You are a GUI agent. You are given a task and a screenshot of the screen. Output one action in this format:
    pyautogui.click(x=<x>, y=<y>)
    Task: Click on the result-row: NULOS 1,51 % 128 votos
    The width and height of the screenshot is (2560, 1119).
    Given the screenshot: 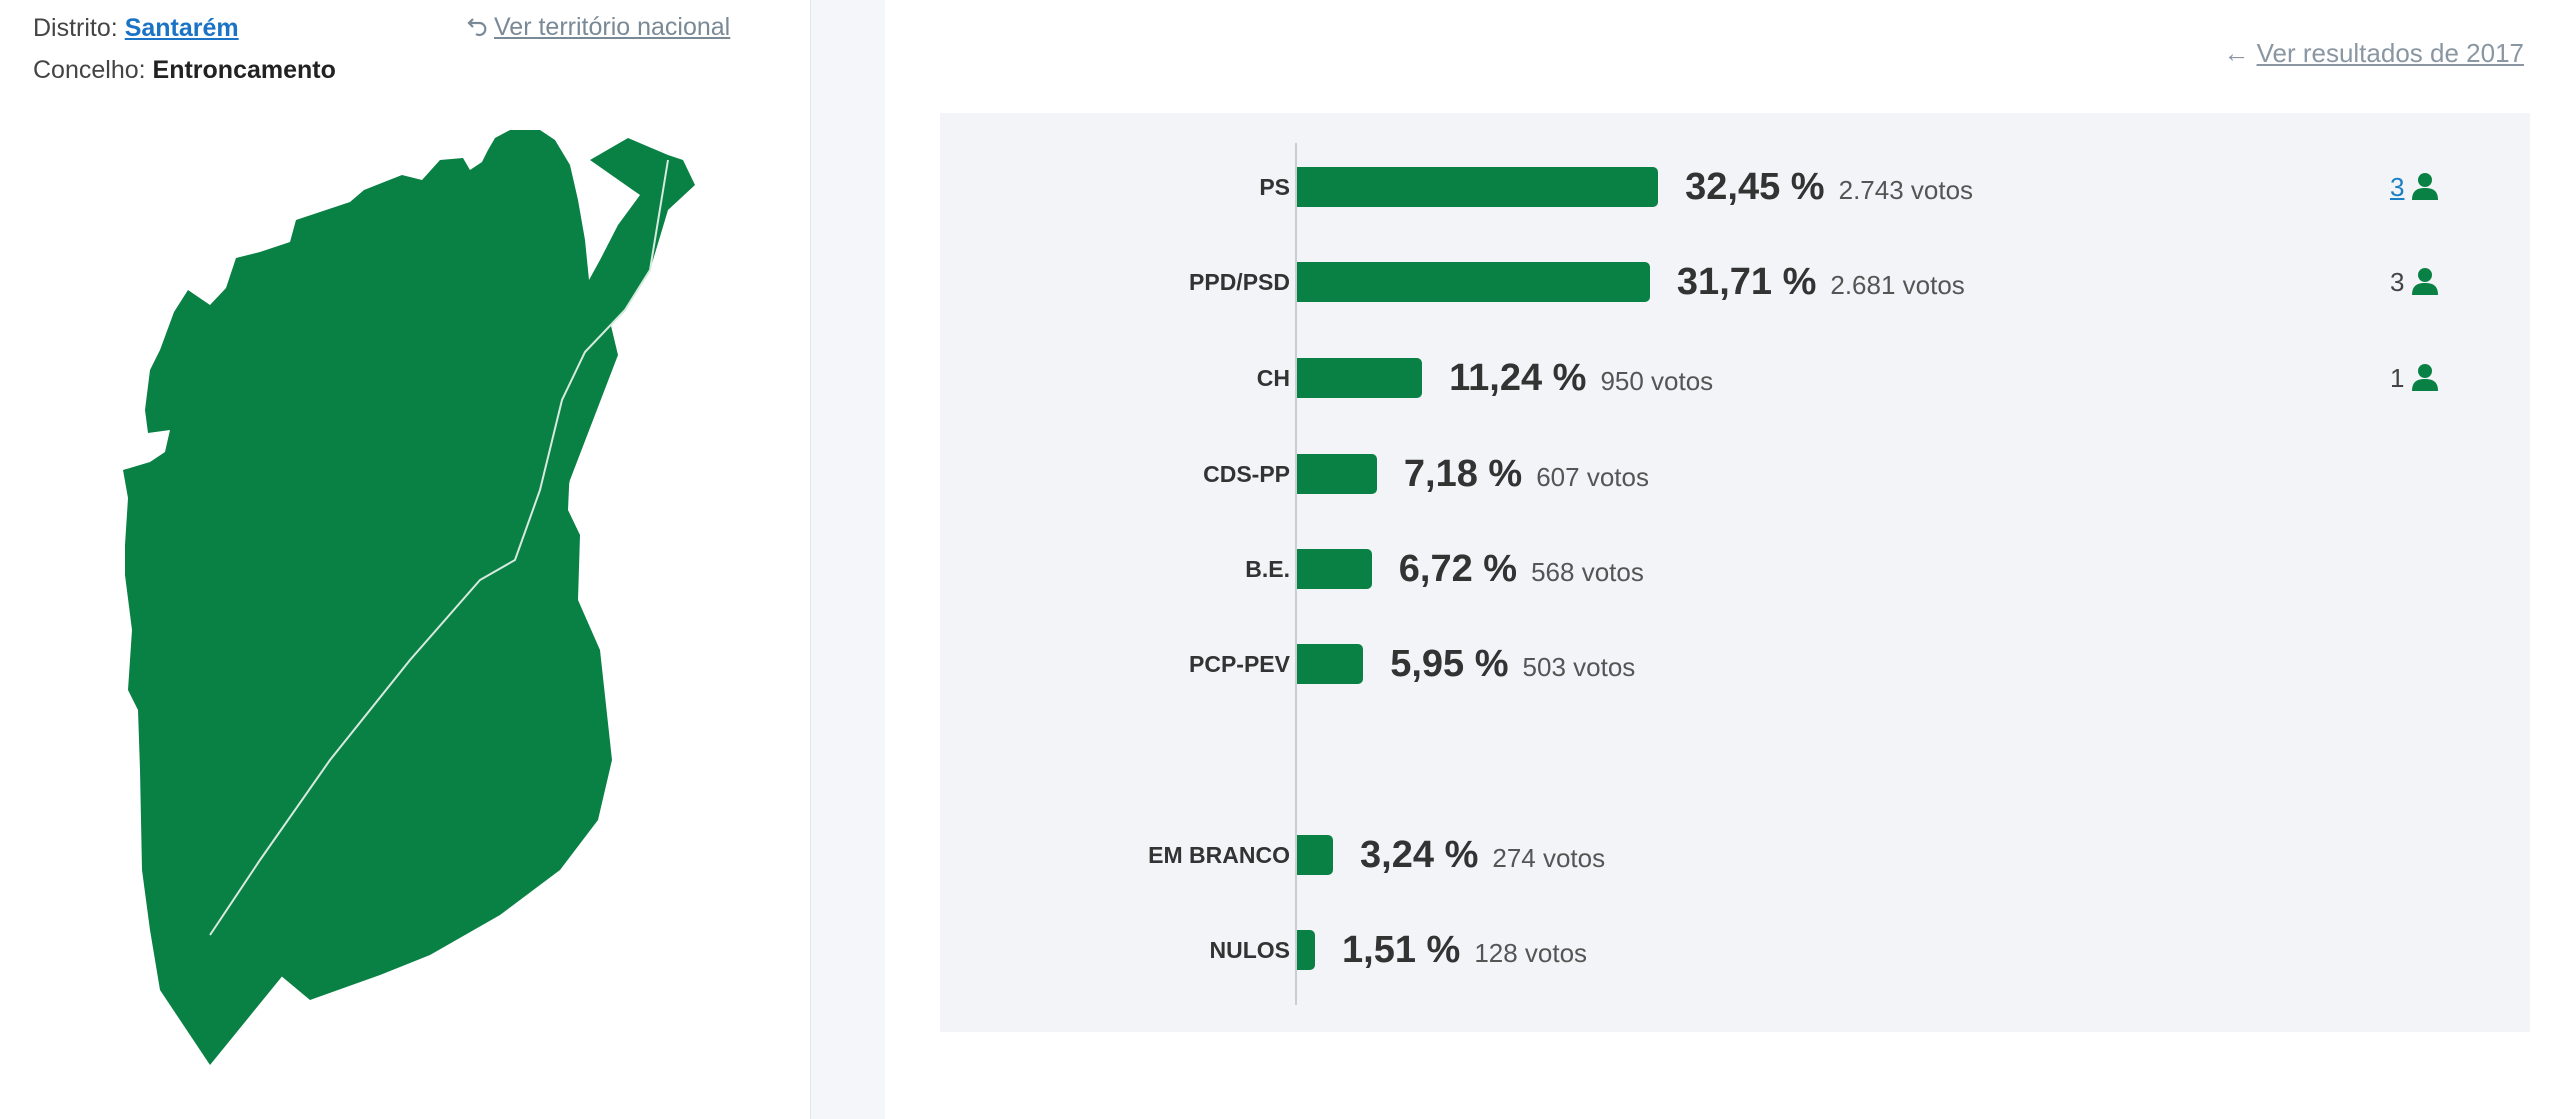 What is the action you would take?
    pyautogui.click(x=1735, y=950)
    